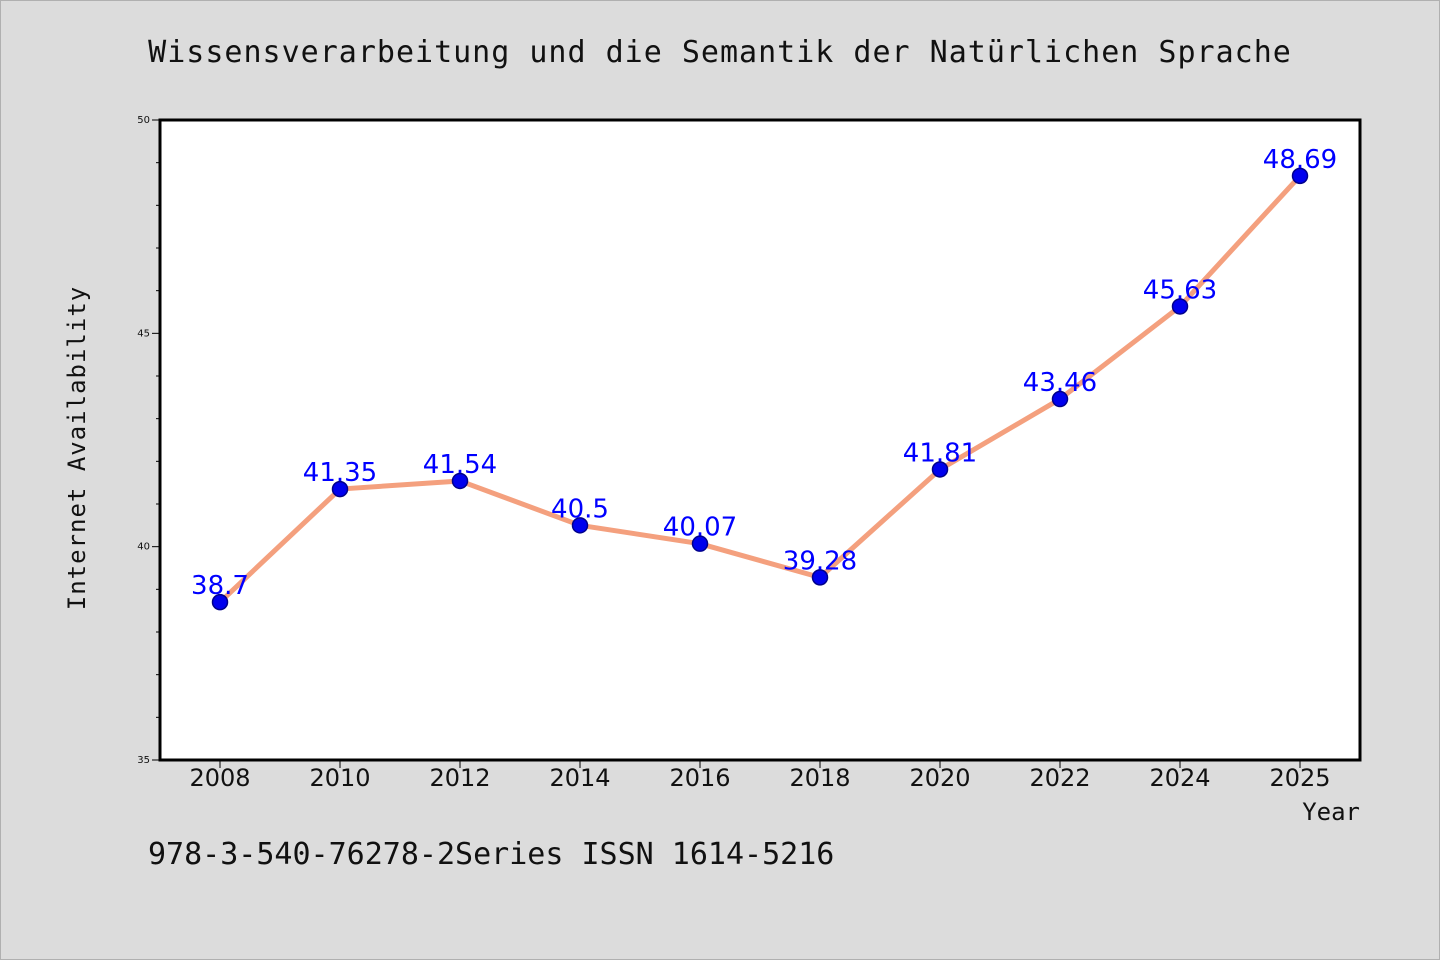  I want to click on y-tick-label: 35, so click(143, 760).